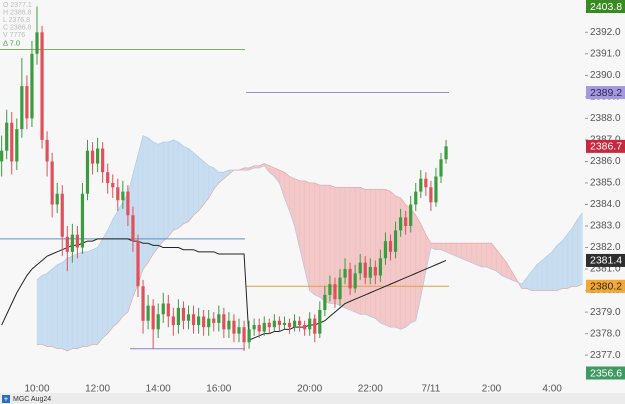  I want to click on status-bar, so click(312, 398).